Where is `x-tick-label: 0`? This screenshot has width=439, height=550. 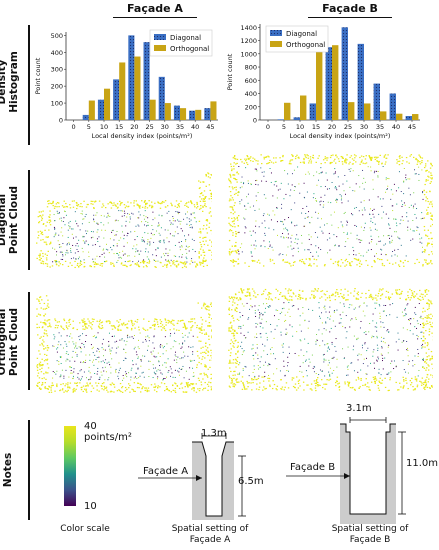 x-tick-label: 0 is located at coordinates (74, 127).